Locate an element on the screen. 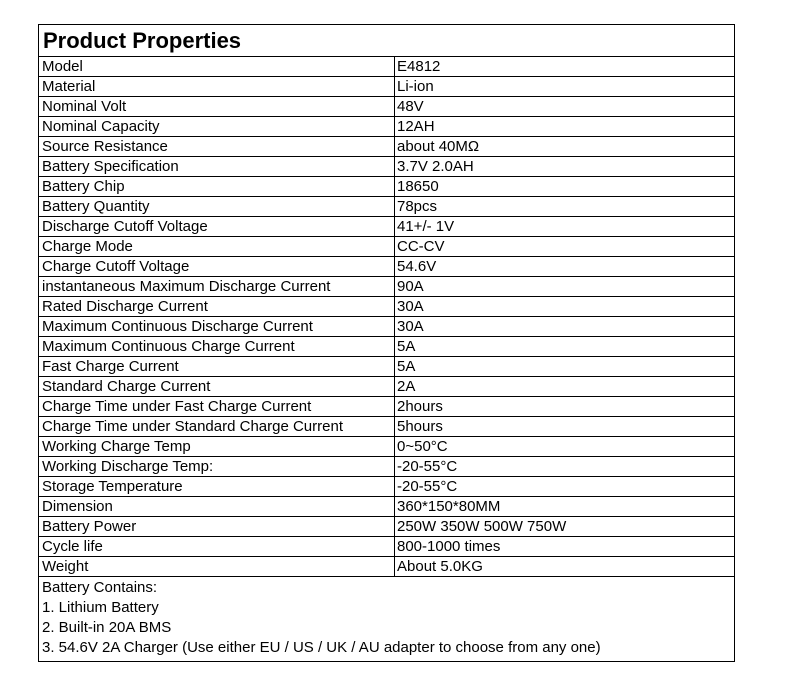 The width and height of the screenshot is (786, 685). property-value: 12AH is located at coordinates (416, 126).